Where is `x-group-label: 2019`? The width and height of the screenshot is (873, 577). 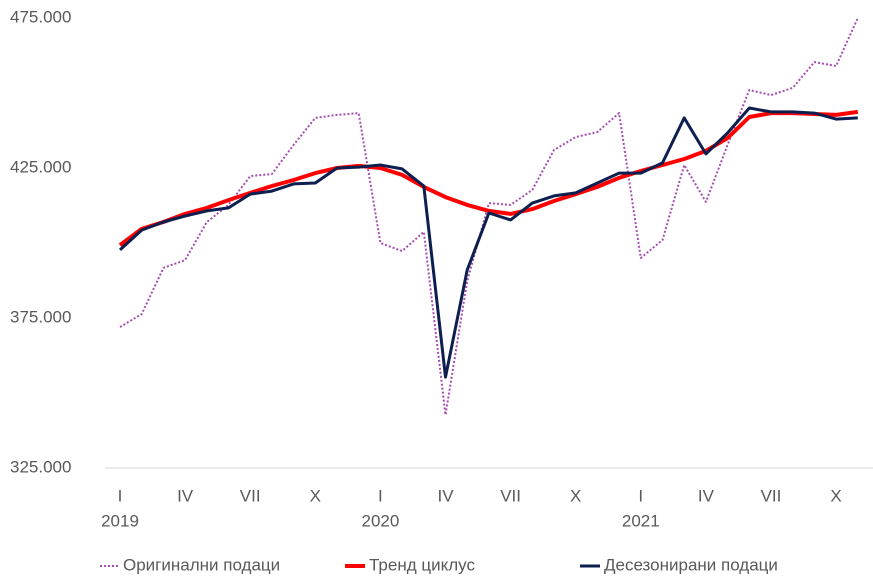
x-group-label: 2019 is located at coordinates (120, 520).